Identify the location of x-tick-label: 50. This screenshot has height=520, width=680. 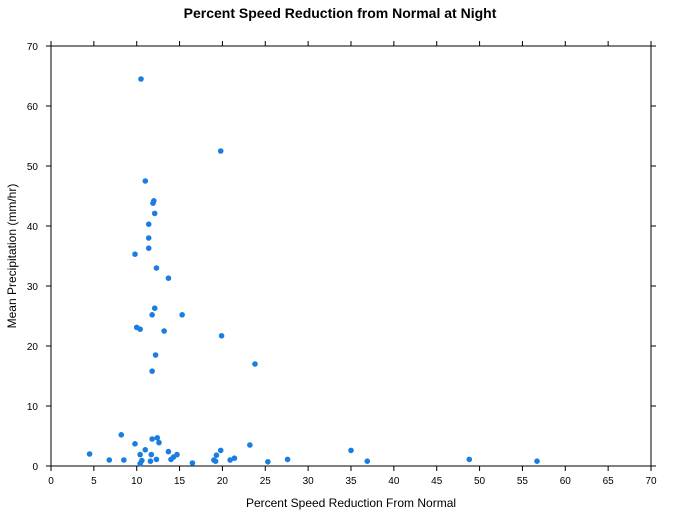
(480, 481).